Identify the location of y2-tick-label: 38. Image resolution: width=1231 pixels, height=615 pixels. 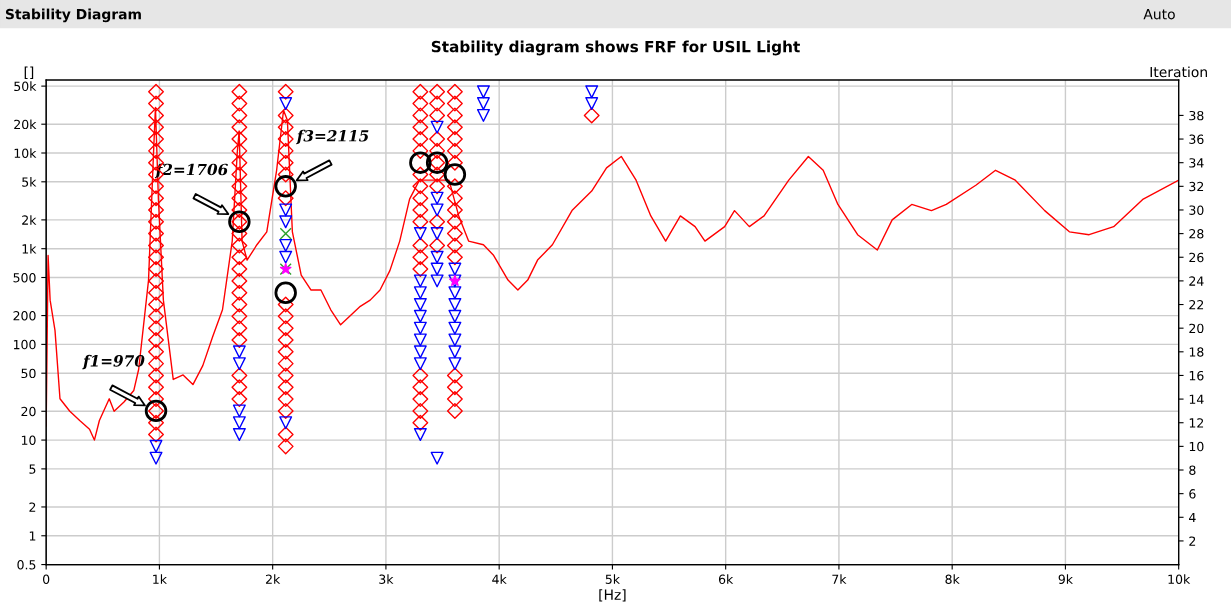
(1196, 115).